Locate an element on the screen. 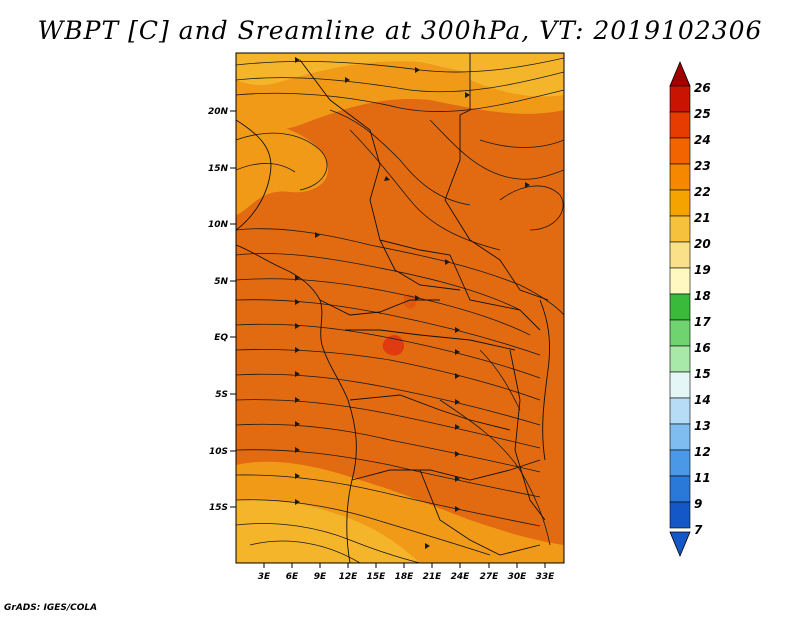 The height and width of the screenshot is (618, 800). lat-label: EQ is located at coordinates (221, 338).